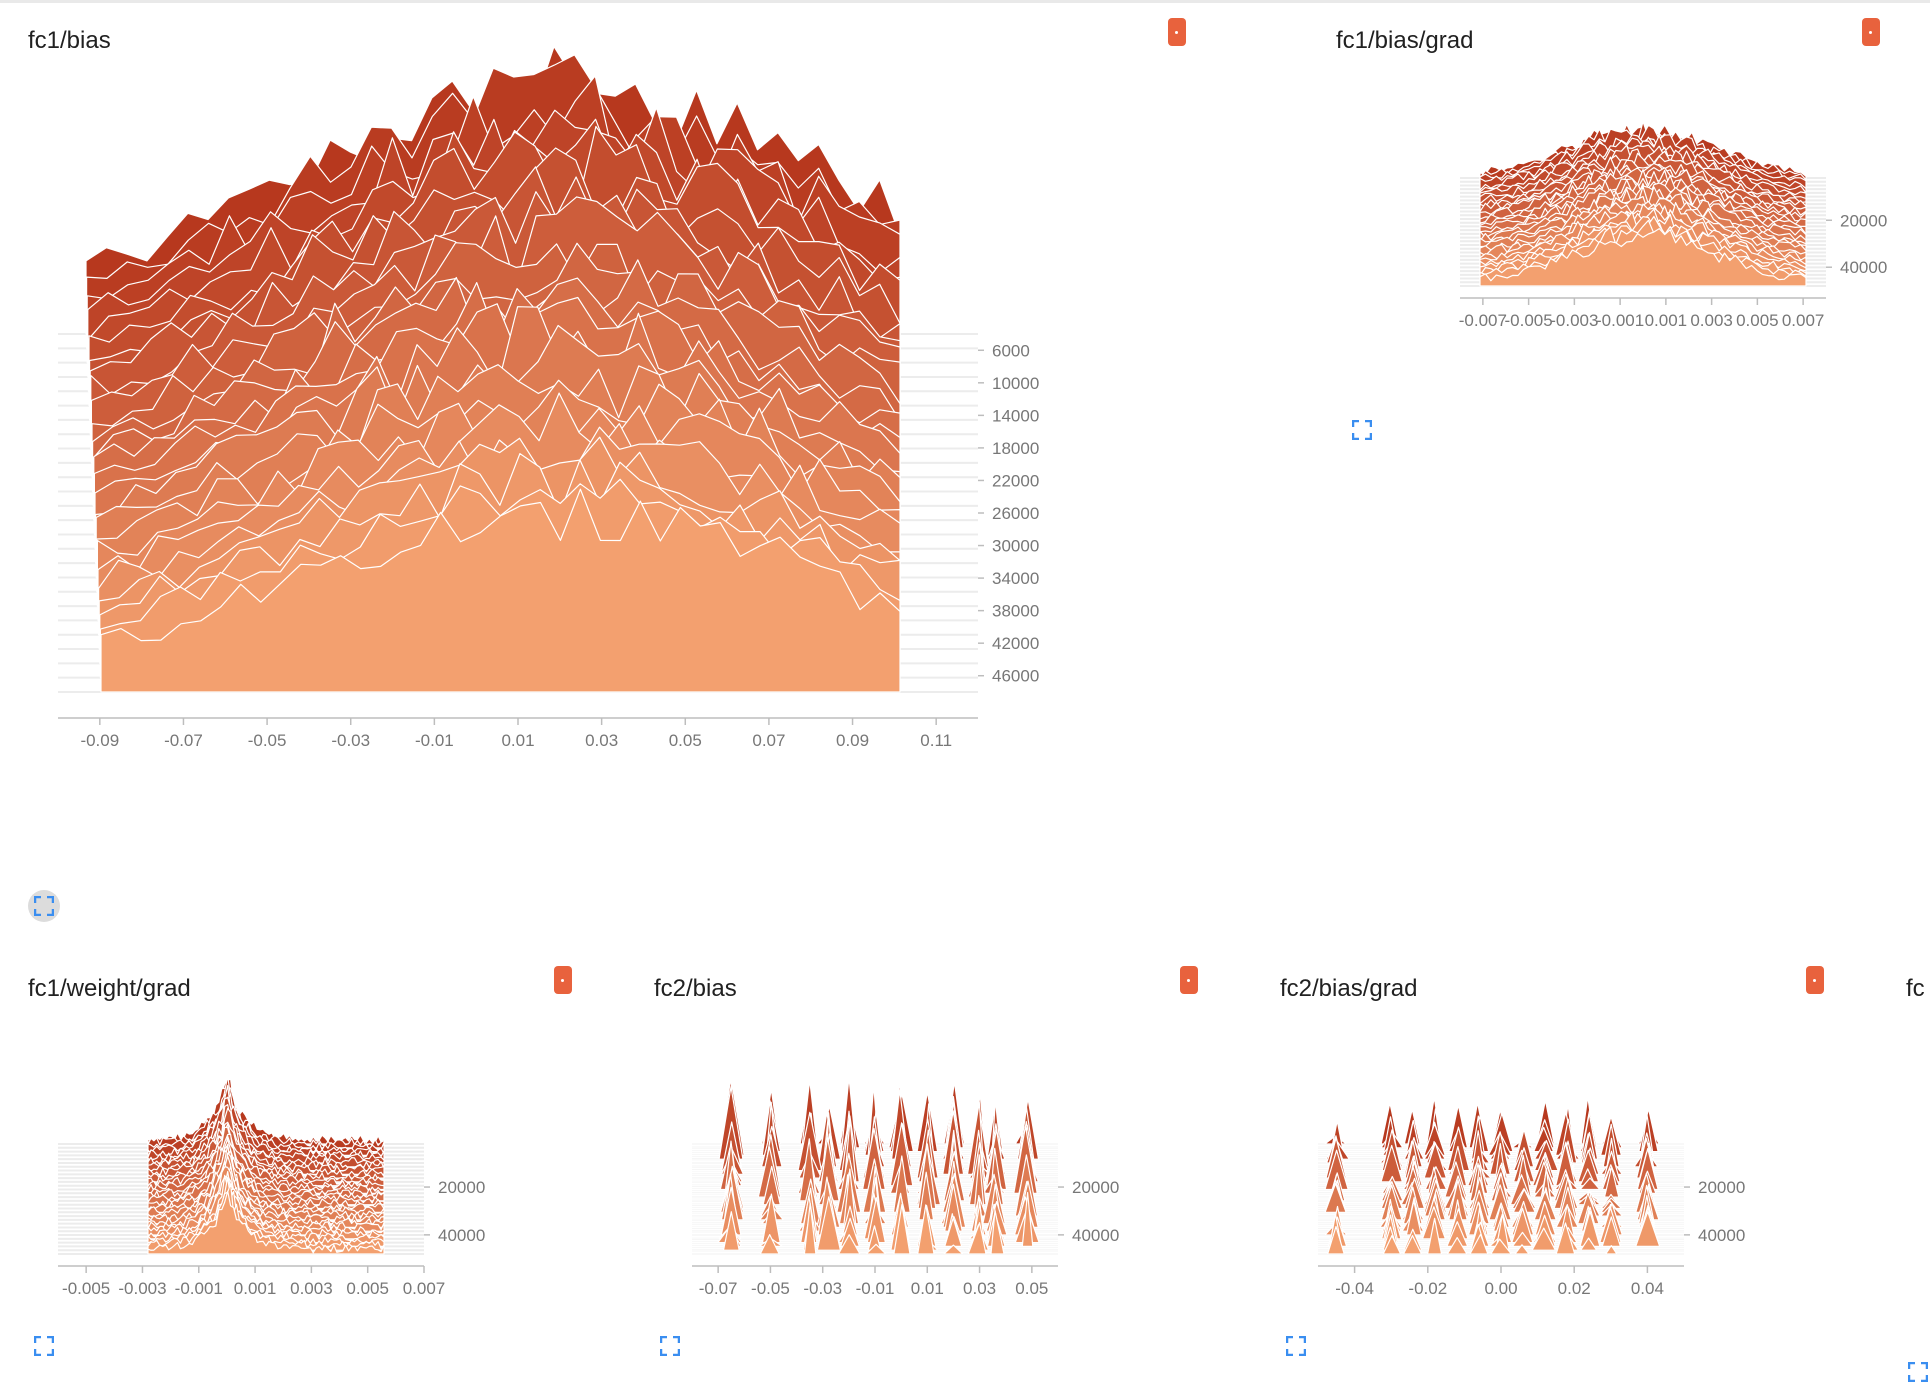  I want to click on x-tick-label: -0.07, so click(183, 740).